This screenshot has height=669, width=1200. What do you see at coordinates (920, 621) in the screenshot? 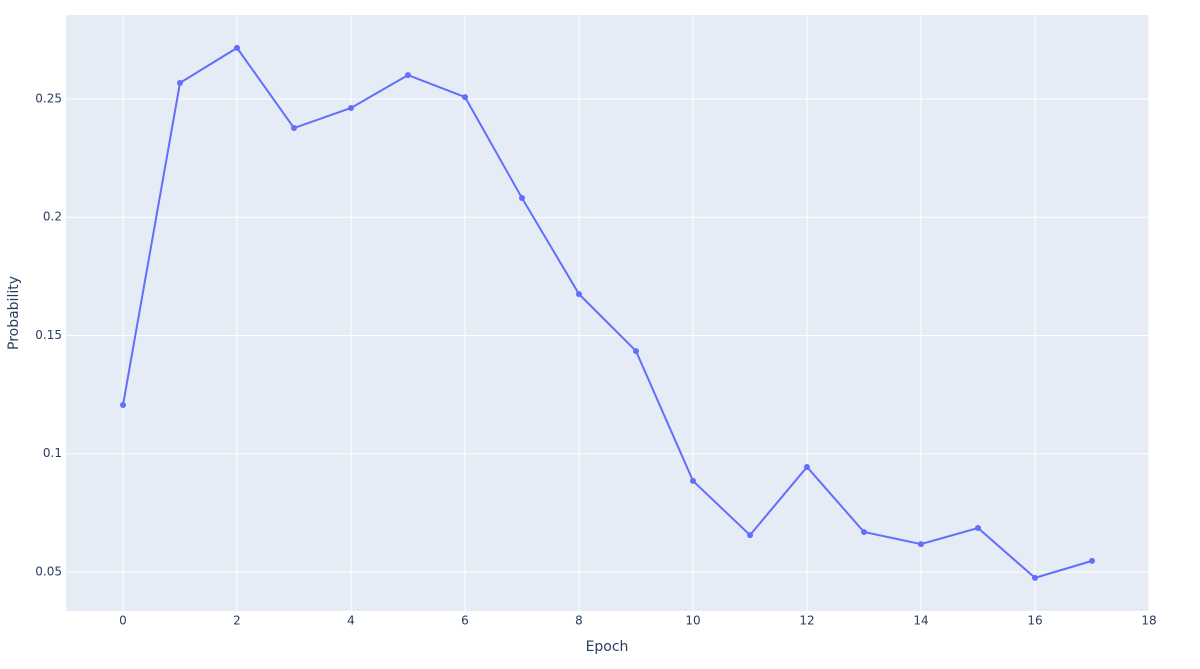
I see `x-tick-label: 14` at bounding box center [920, 621].